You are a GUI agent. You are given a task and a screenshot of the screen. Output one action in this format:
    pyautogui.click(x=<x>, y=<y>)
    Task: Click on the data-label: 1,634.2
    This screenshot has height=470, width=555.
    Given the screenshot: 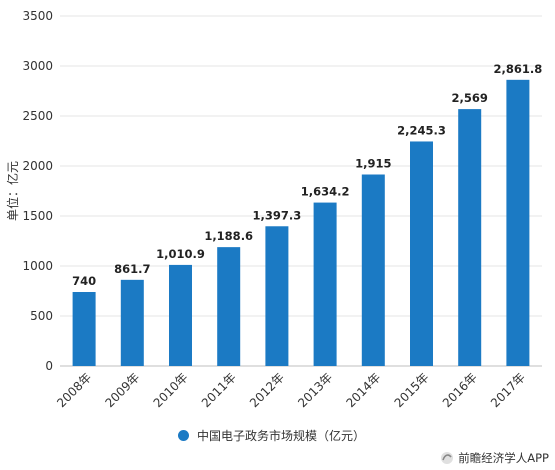 What is the action you would take?
    pyautogui.click(x=325, y=192)
    